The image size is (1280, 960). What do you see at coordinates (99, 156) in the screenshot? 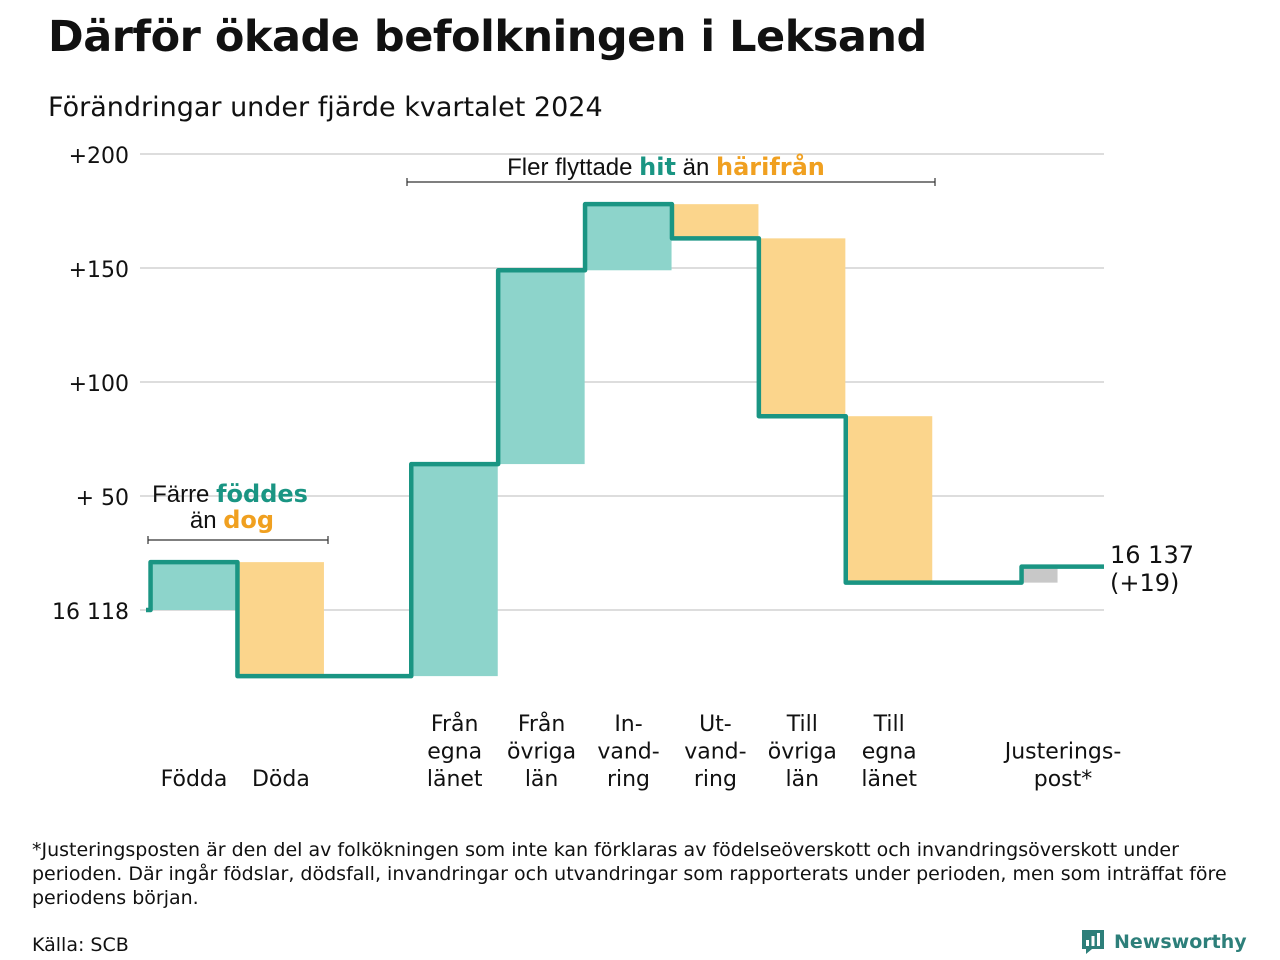
I see `y-tick-label: +200` at bounding box center [99, 156].